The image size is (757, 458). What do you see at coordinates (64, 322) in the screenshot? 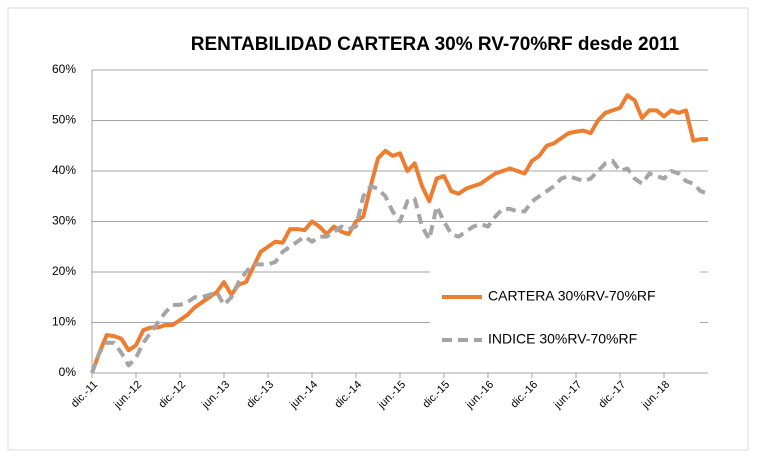
I see `y-tick-label: 10%` at bounding box center [64, 322].